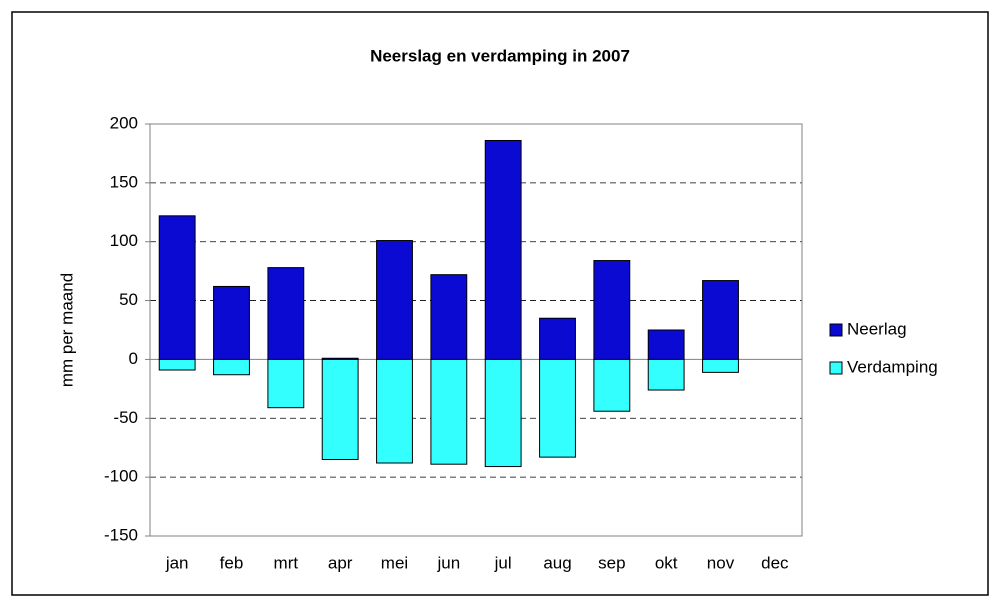  I want to click on x-tick-label: aug, so click(557, 562).